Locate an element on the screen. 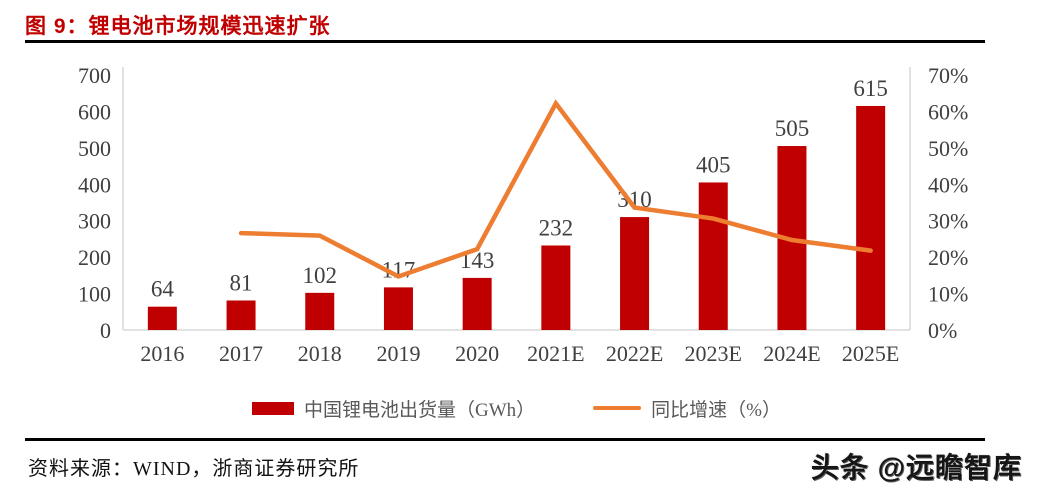  bar-2025E is located at coordinates (871, 217).